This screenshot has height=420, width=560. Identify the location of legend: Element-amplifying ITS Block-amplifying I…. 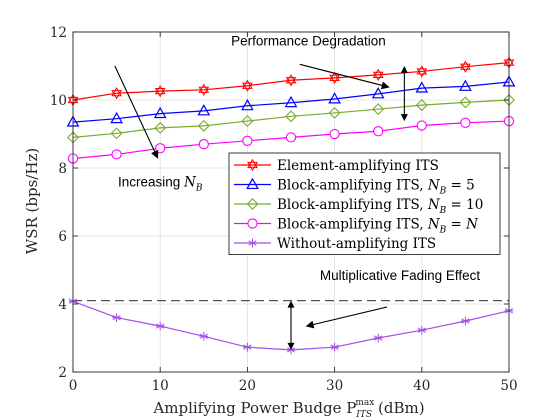
(364, 203).